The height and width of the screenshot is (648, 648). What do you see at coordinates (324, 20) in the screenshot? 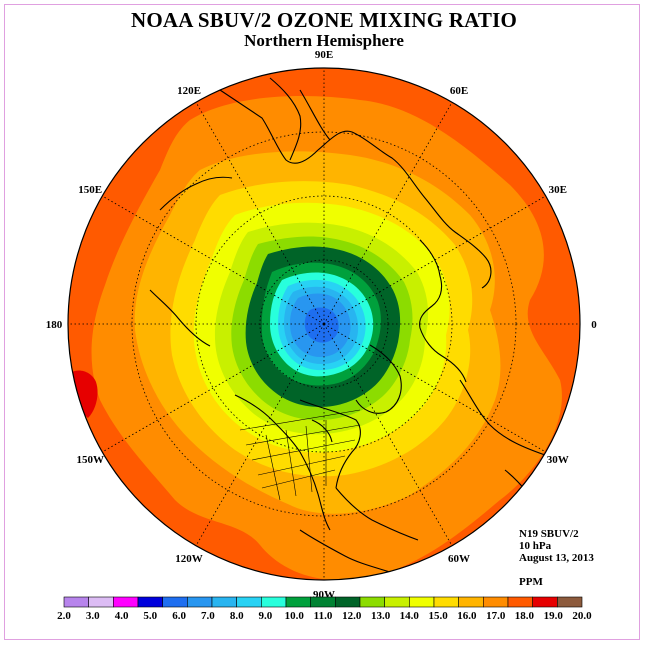
I see `page-title: NOAA SBUV/2 OZONE MIXING RATIO` at bounding box center [324, 20].